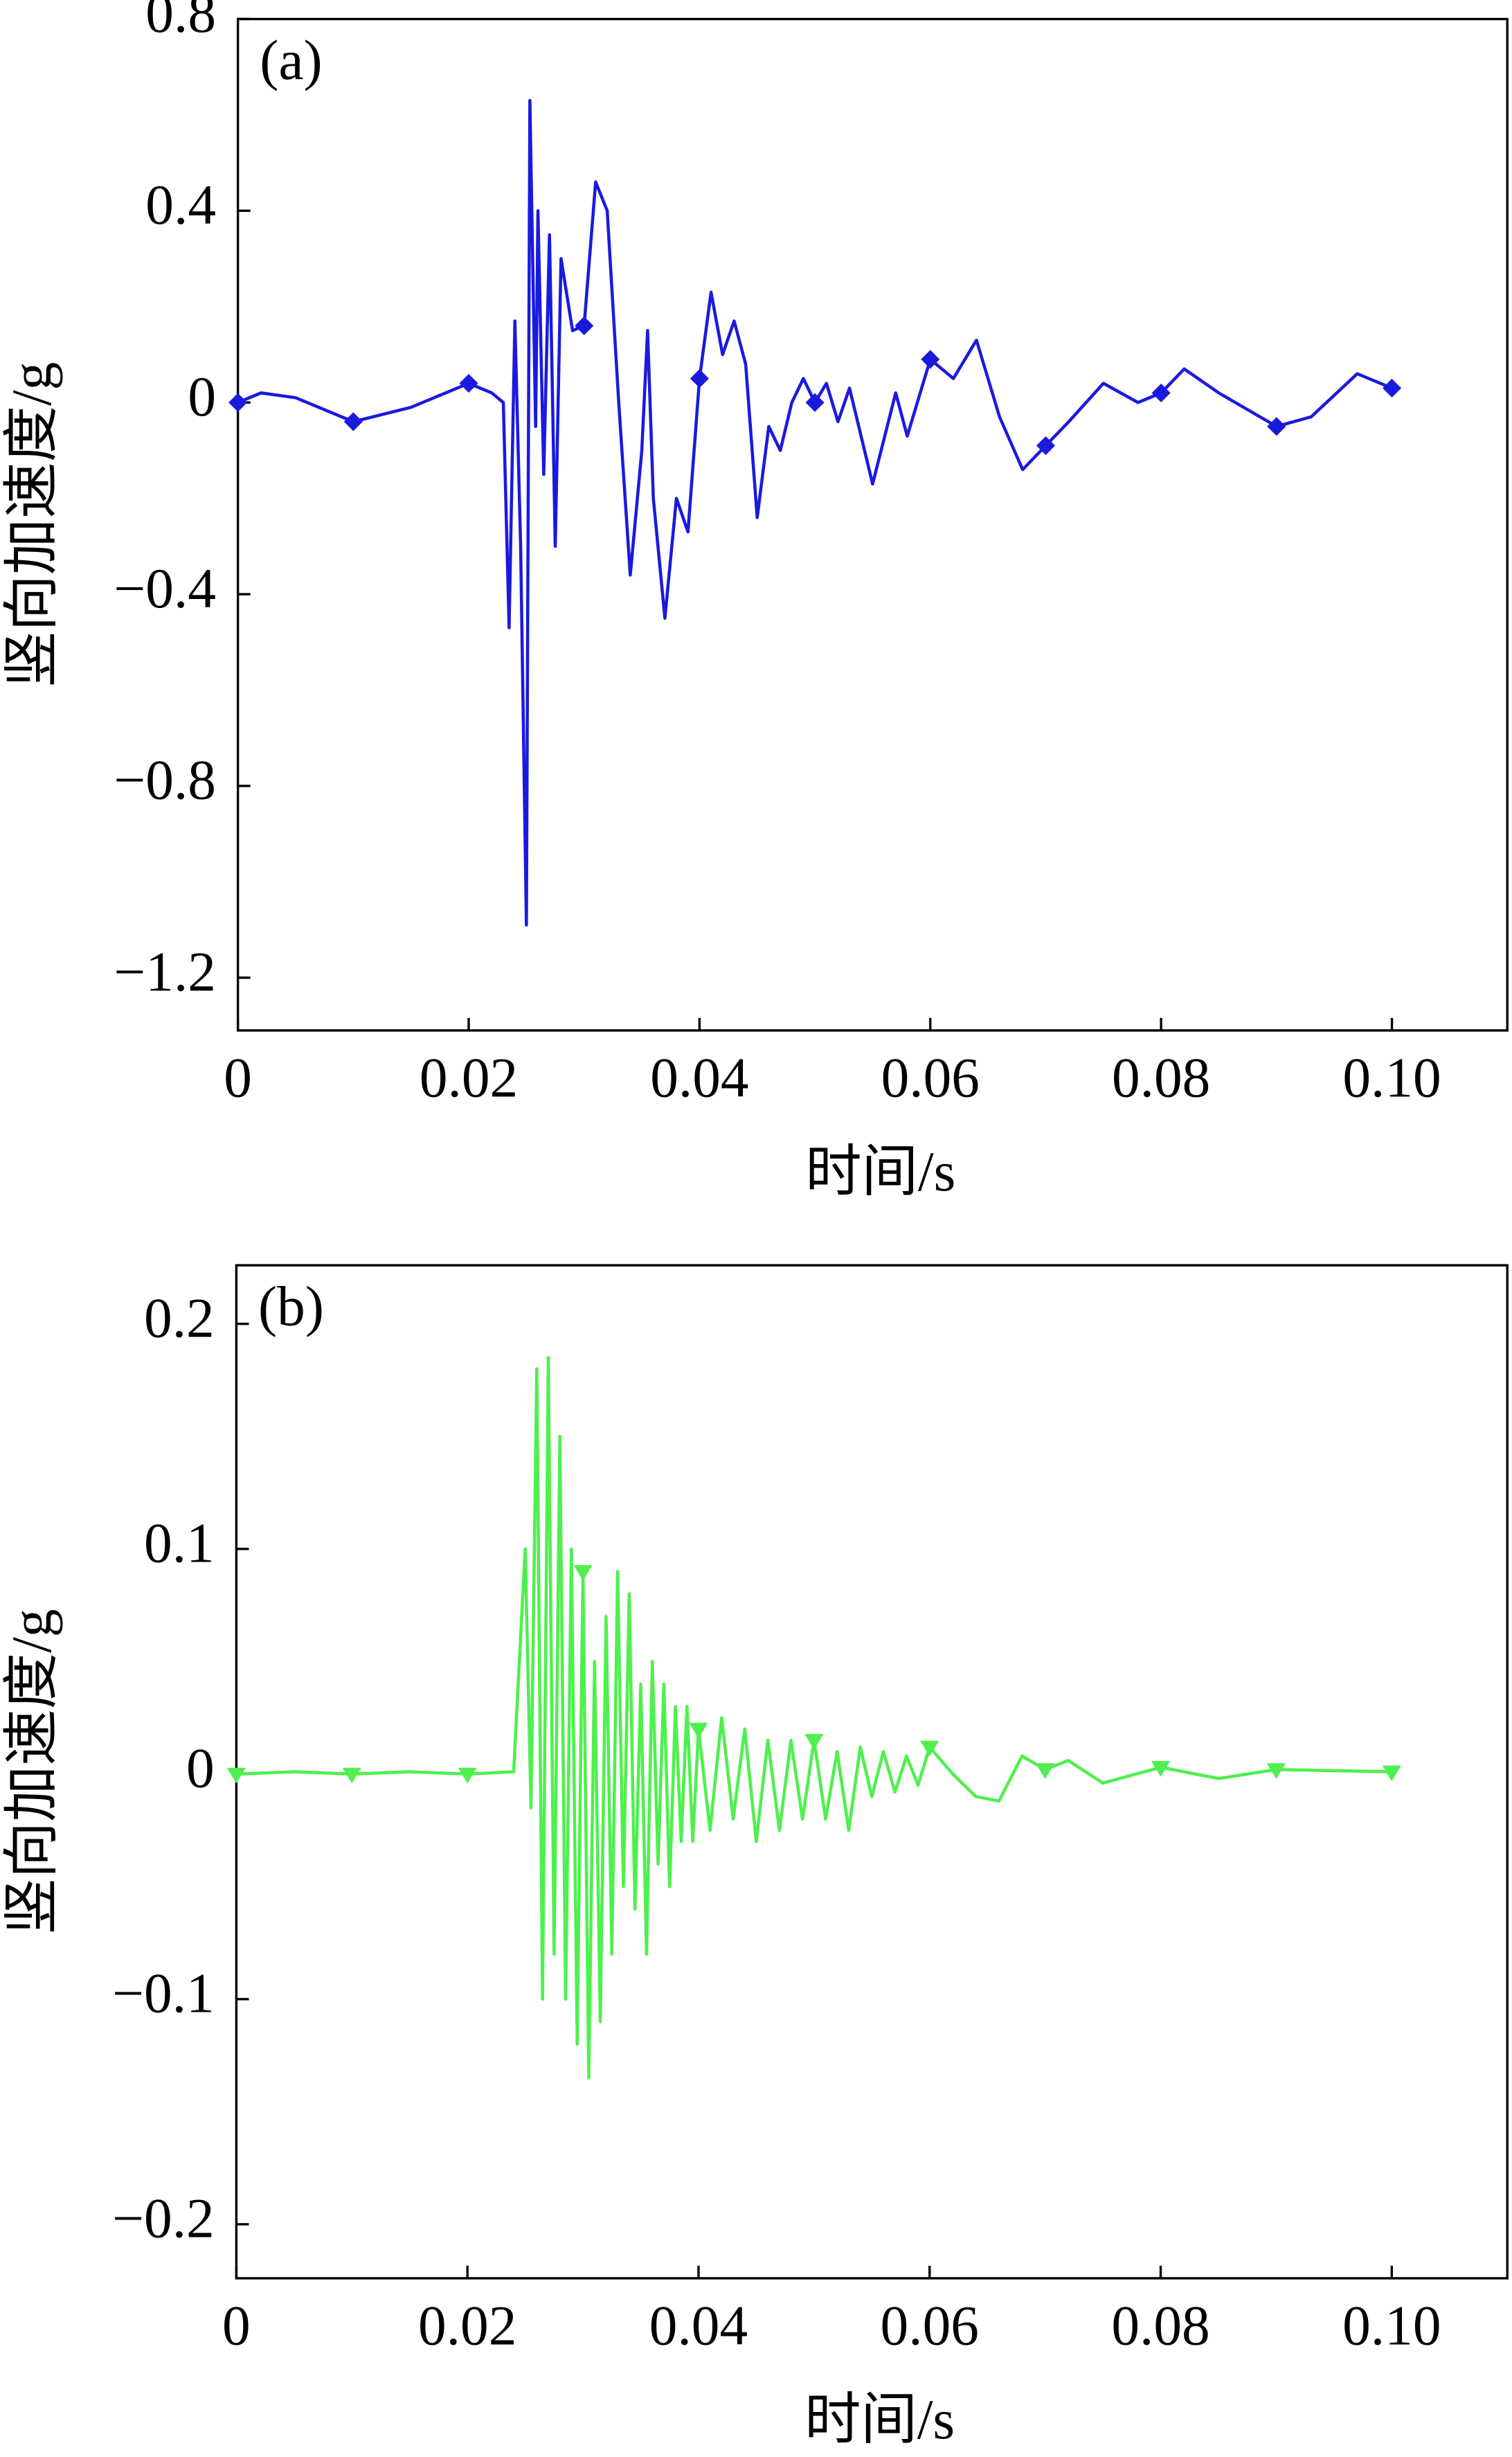 The width and height of the screenshot is (1512, 2457). What do you see at coordinates (180, 204) in the screenshot?
I see `y-tick-label: 0.4` at bounding box center [180, 204].